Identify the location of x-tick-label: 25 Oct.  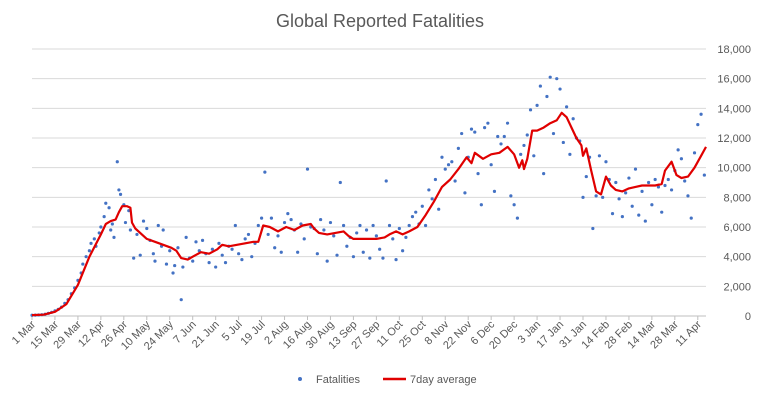
(412, 334).